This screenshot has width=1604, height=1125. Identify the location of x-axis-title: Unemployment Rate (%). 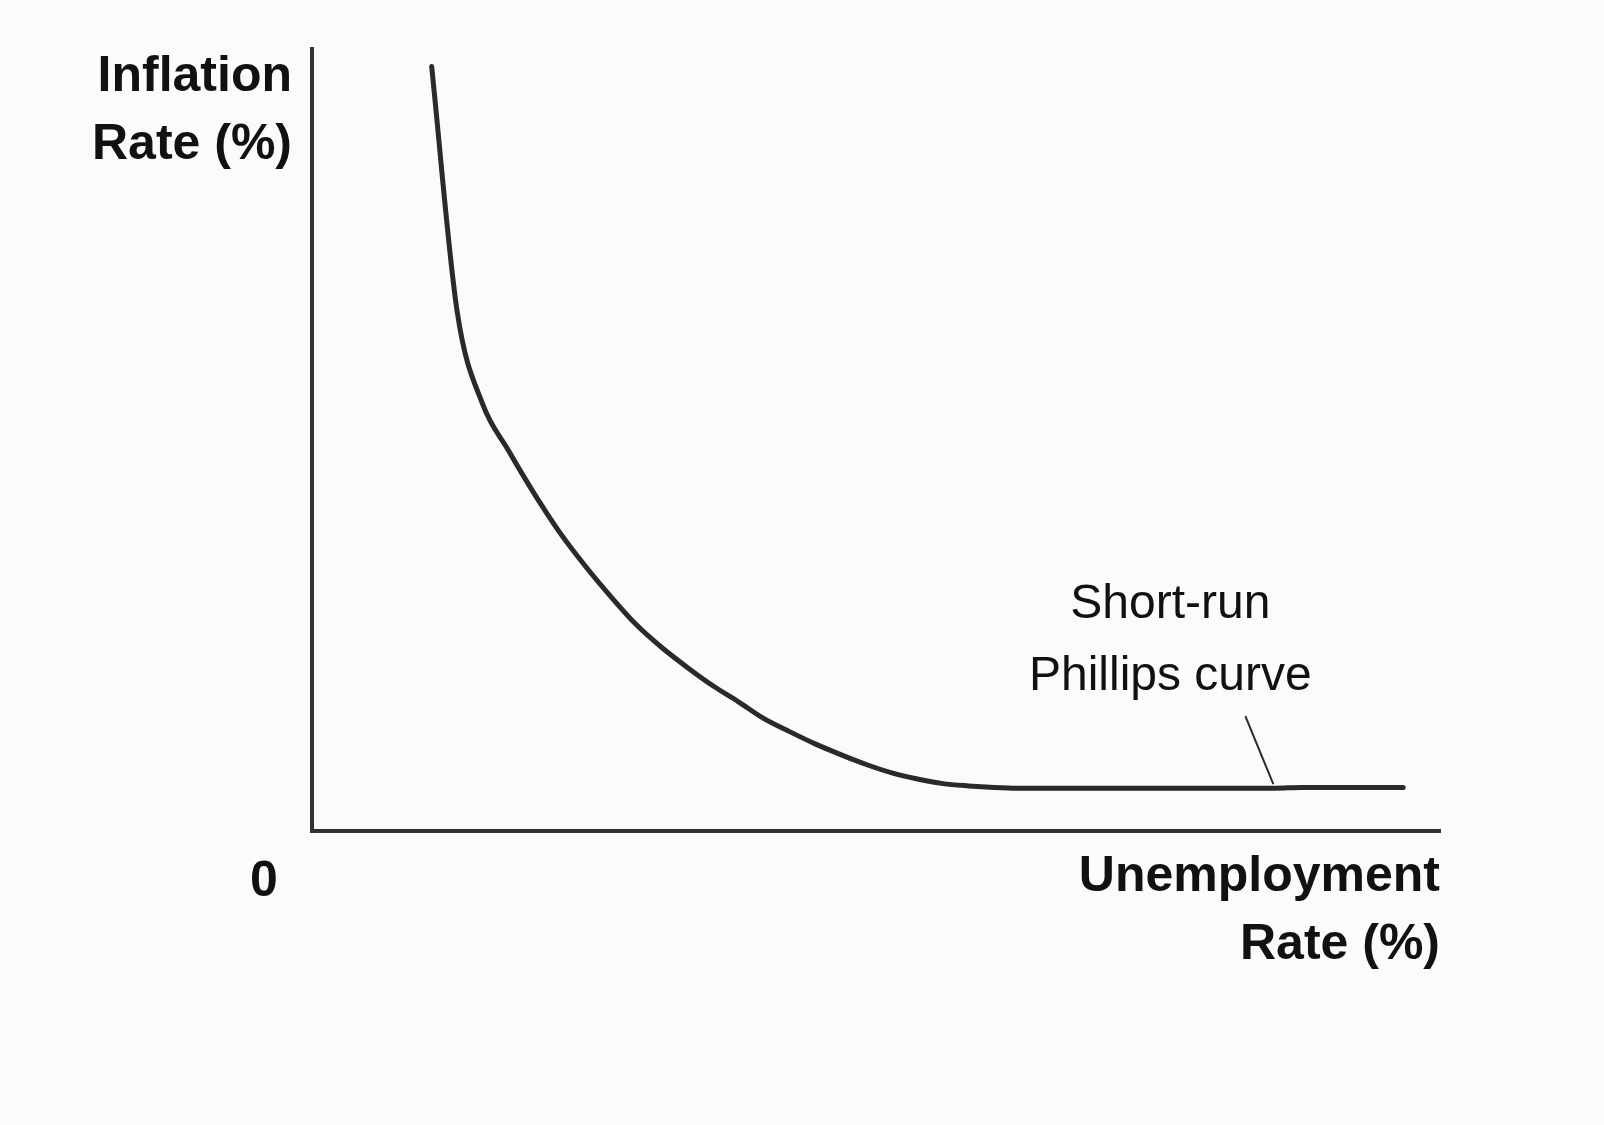
(1258, 908).